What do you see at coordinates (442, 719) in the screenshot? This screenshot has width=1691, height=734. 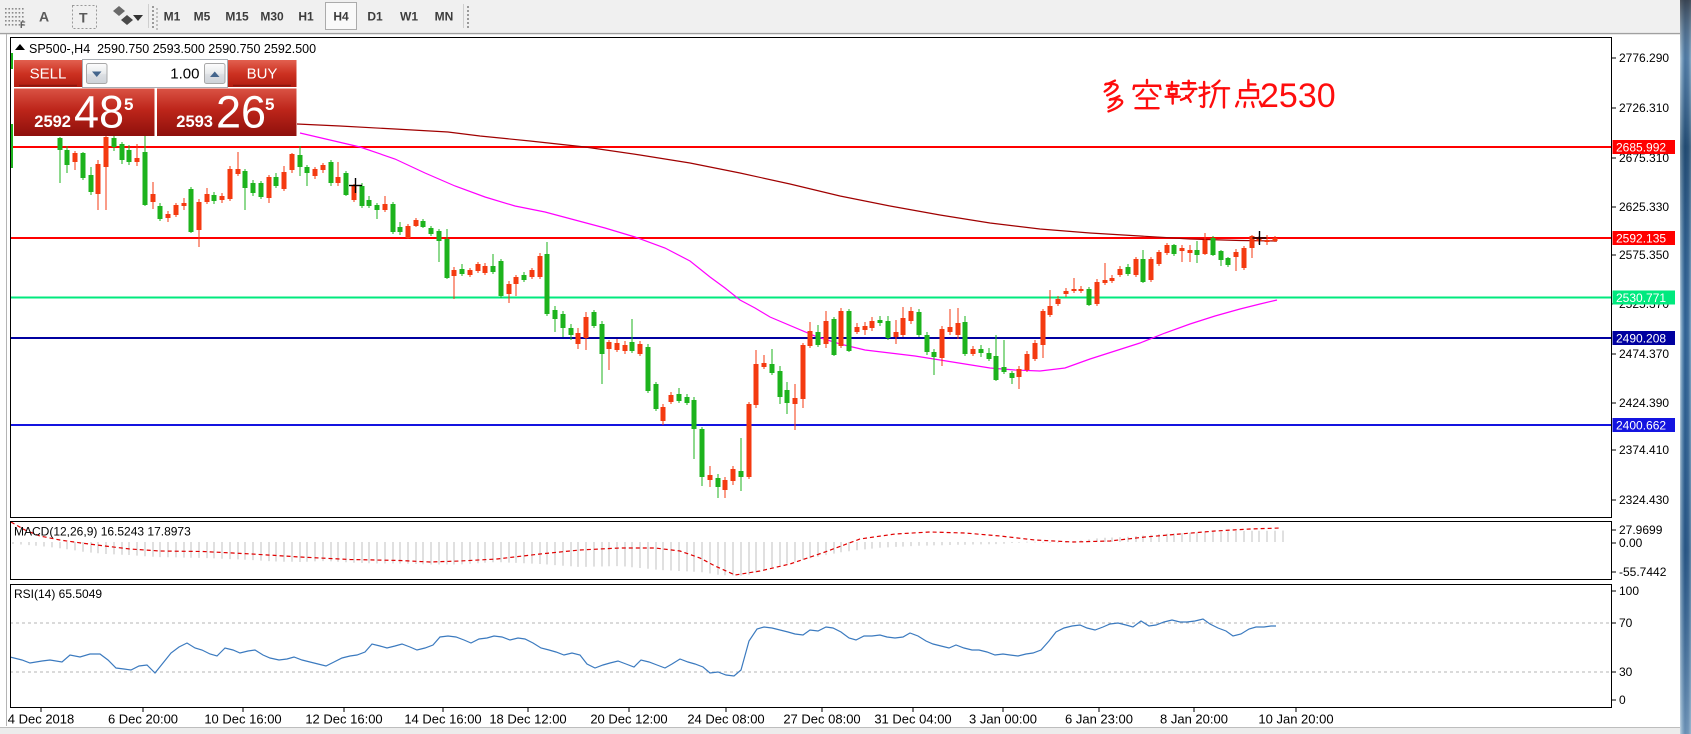 I see `svg-text: 14 Dec 16:00` at bounding box center [442, 719].